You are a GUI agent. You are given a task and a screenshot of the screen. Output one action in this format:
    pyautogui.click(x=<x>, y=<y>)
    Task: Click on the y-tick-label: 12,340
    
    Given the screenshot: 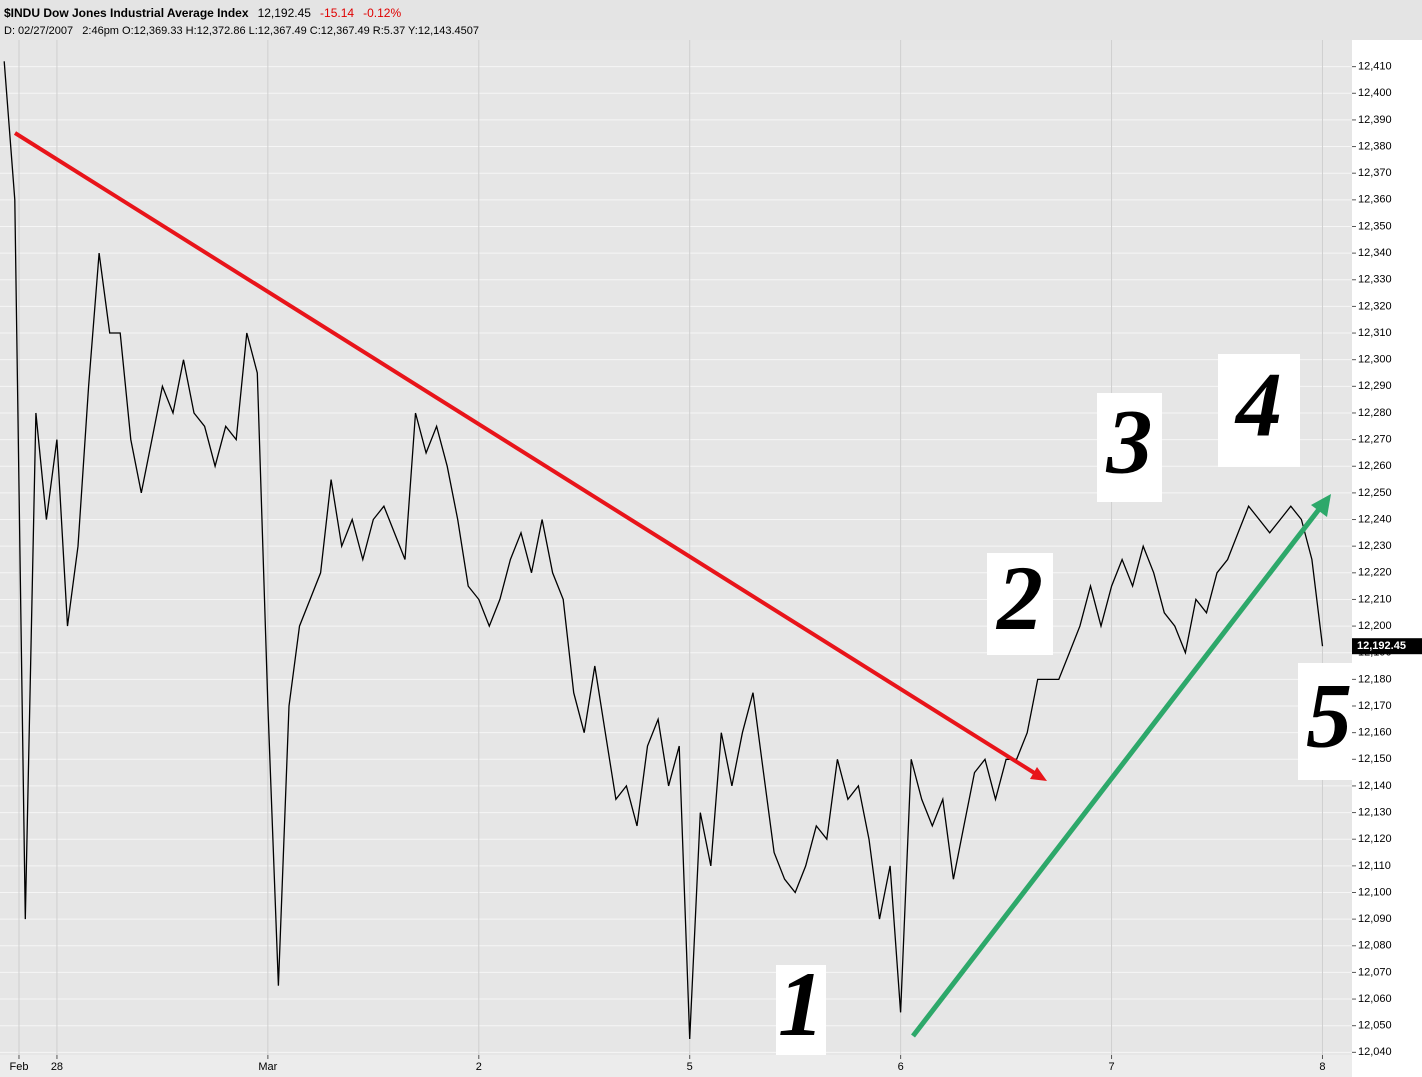 What is the action you would take?
    pyautogui.click(x=1375, y=253)
    